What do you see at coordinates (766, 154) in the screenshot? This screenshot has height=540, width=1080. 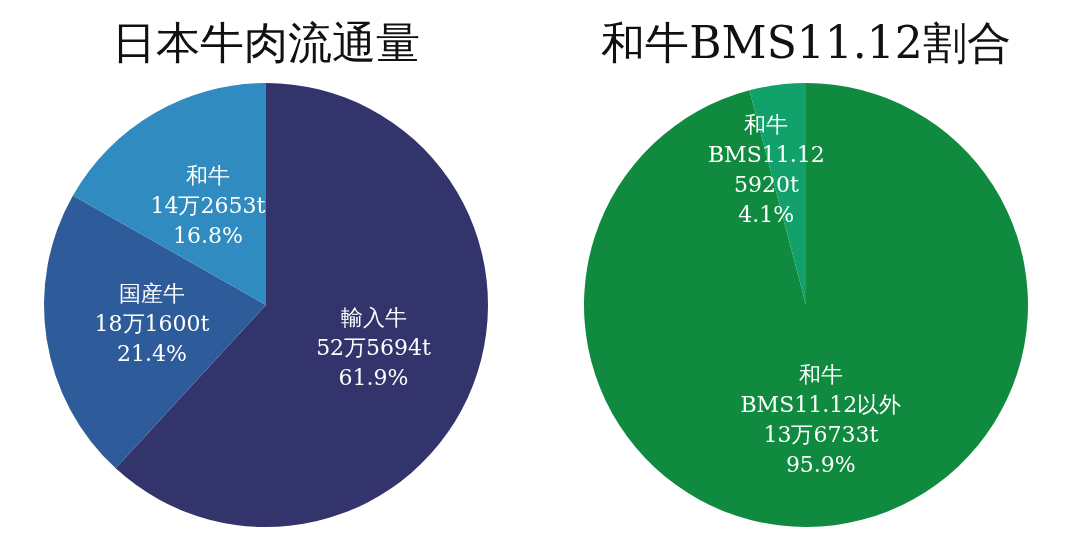 I see `slice-label: 和牛 BMS11.12 5920t` at bounding box center [766, 154].